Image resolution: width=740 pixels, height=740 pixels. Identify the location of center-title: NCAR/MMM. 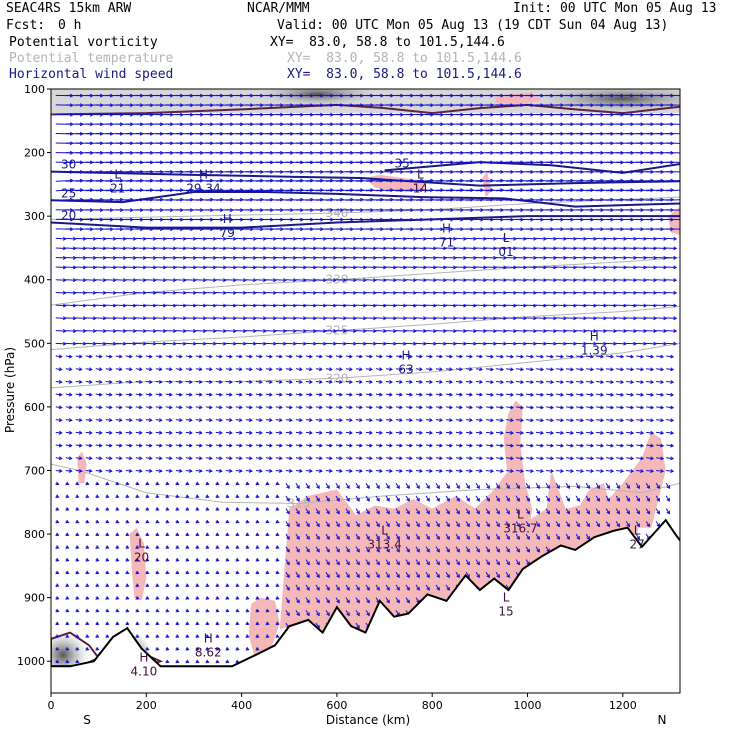
(278, 8).